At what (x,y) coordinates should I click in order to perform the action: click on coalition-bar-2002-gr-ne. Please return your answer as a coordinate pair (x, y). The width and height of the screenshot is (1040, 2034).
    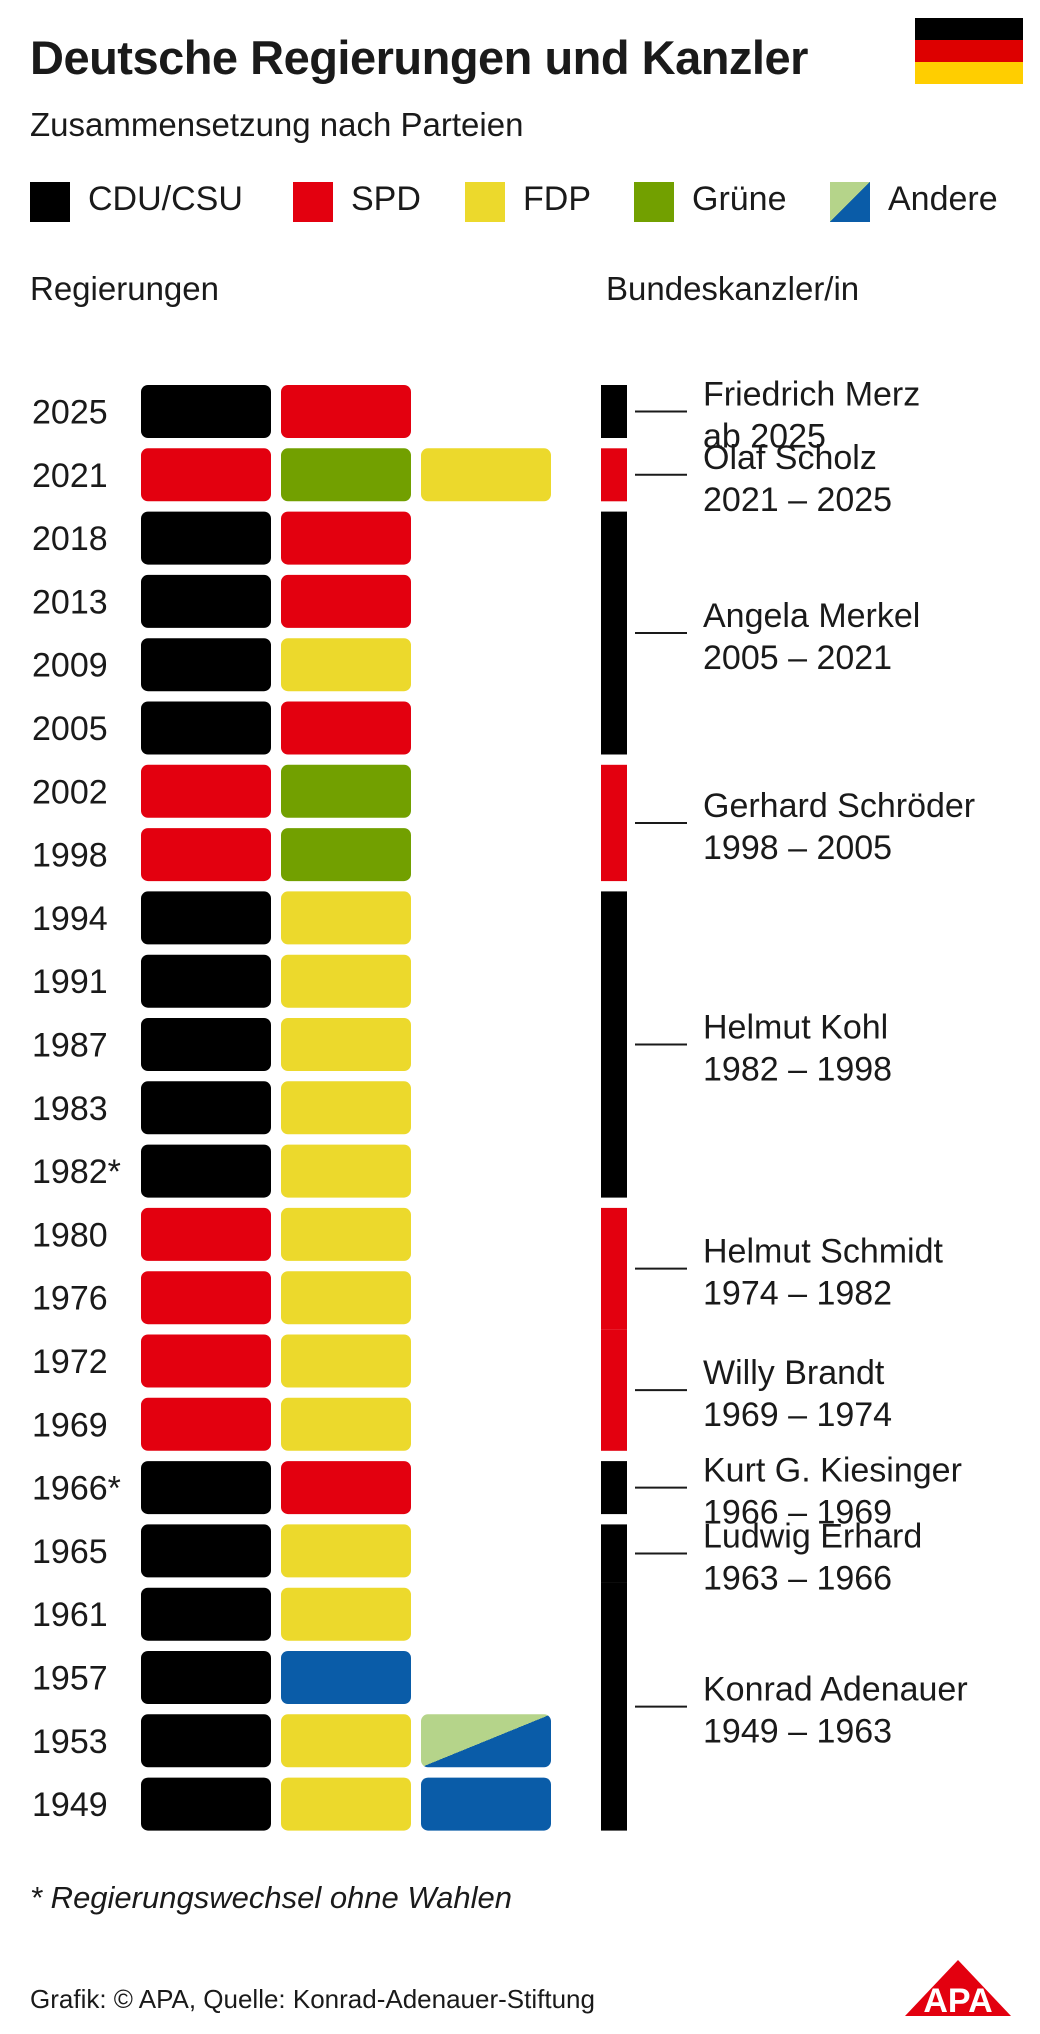
    Looking at the image, I should click on (346, 791).